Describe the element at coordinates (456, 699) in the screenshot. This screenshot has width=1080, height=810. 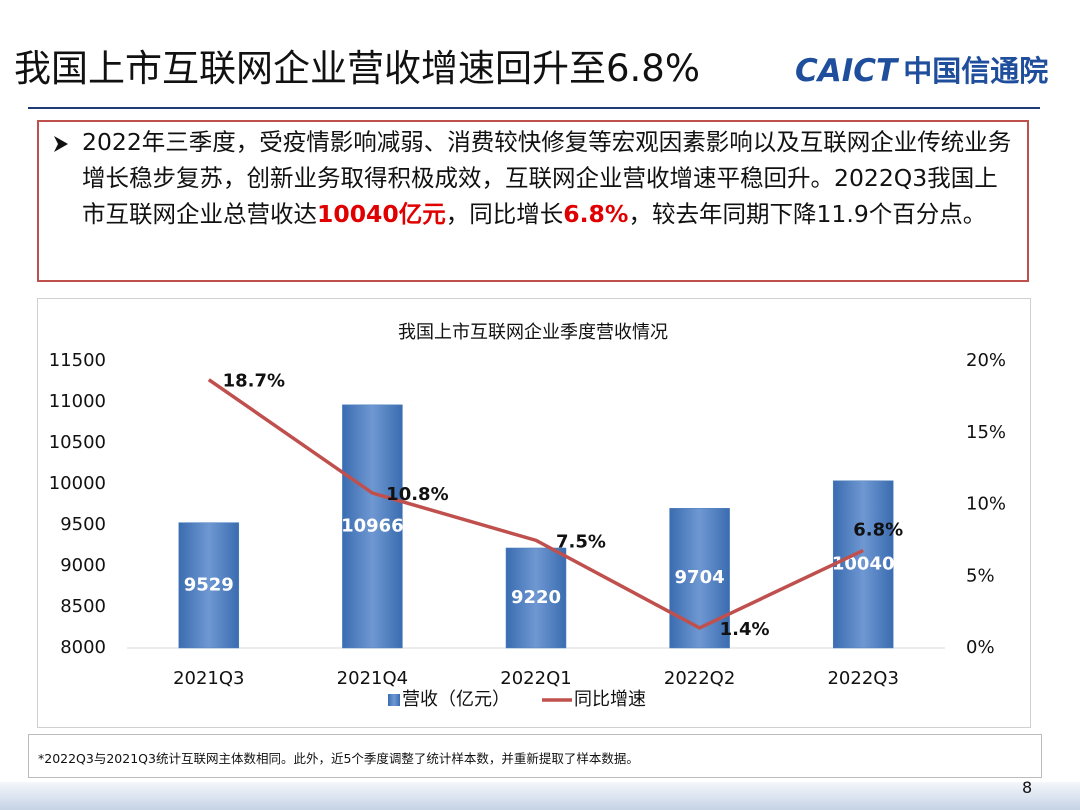
I see `legend-label: 营收（亿元）` at that location.